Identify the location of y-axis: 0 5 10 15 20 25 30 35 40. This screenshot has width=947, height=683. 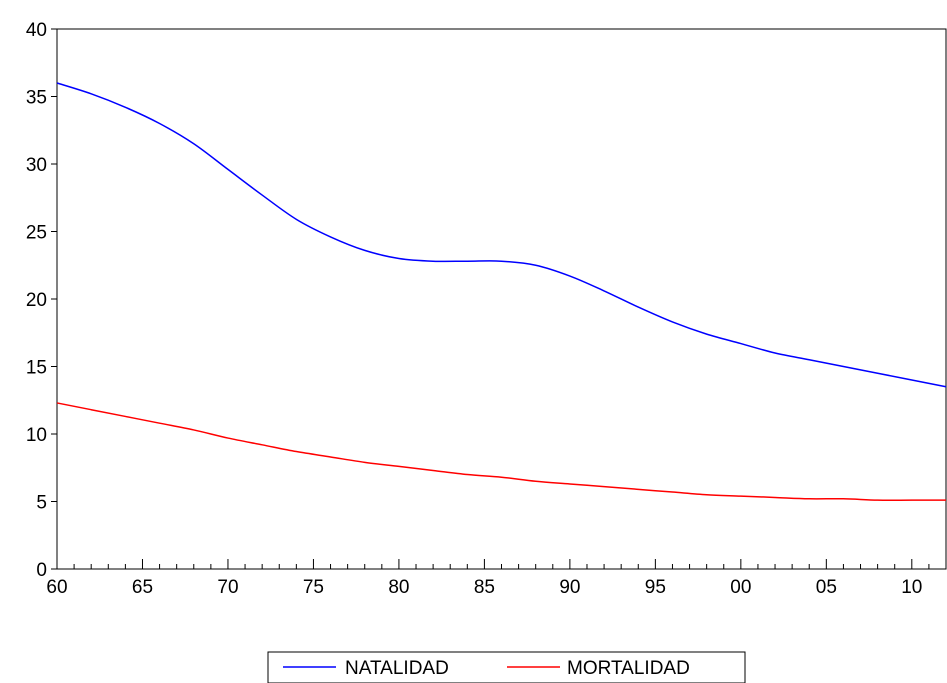
(41, 300).